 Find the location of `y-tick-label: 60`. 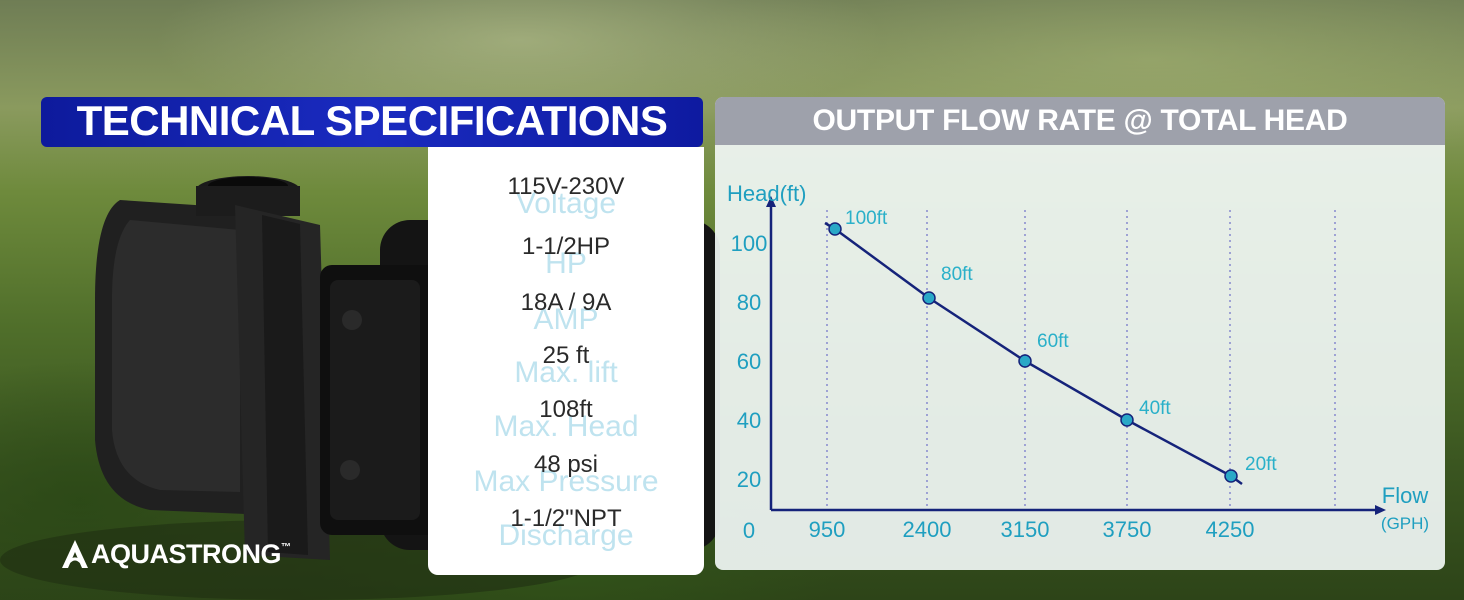

y-tick-label: 60 is located at coordinates (749, 361).